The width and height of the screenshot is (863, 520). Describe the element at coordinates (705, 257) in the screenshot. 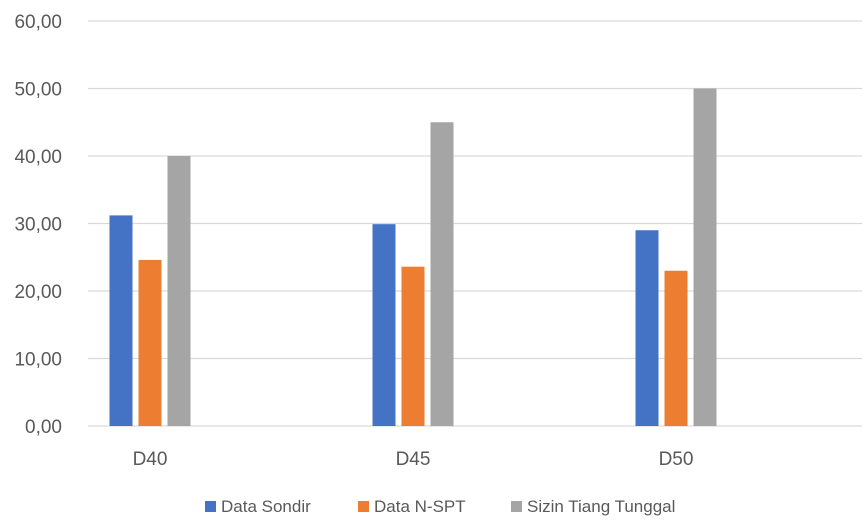

I see `bar-sizin-tiang-tunggal-d50` at that location.